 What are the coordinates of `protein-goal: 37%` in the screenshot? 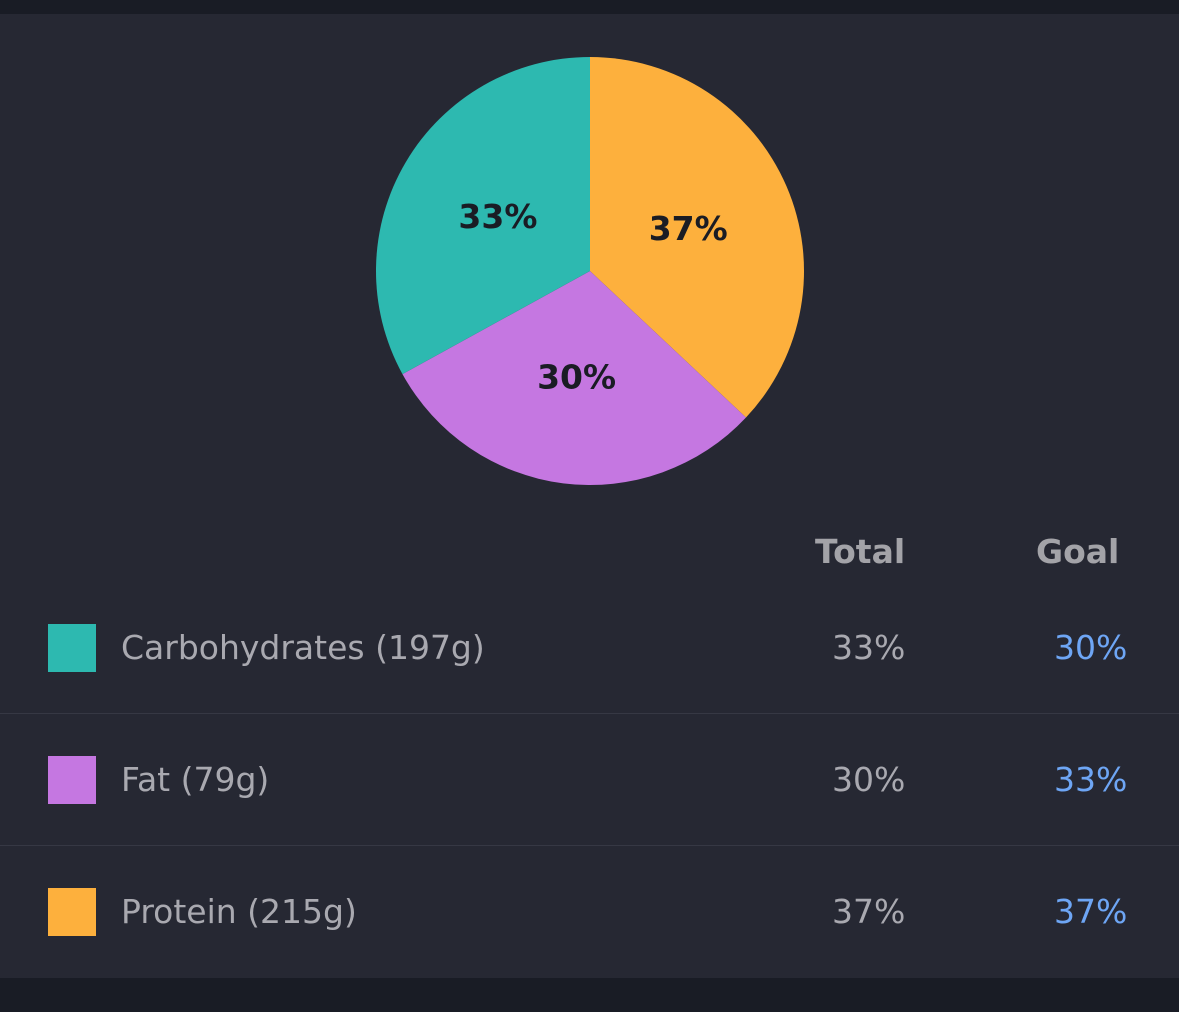 It's located at (1091, 911).